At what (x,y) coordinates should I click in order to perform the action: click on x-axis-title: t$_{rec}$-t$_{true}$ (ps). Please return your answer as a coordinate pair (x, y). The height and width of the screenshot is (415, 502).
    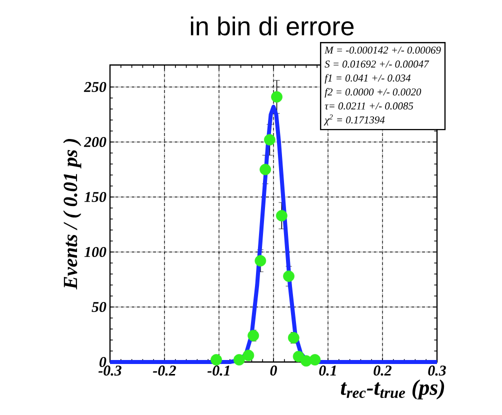
    Looking at the image, I should click on (392, 390).